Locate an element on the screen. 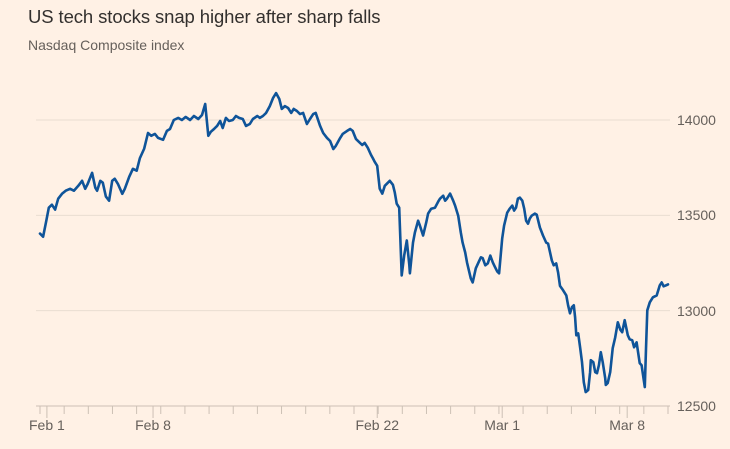 Image resolution: width=730 pixels, height=449 pixels. y-axis-label: 14000 is located at coordinates (696, 120).